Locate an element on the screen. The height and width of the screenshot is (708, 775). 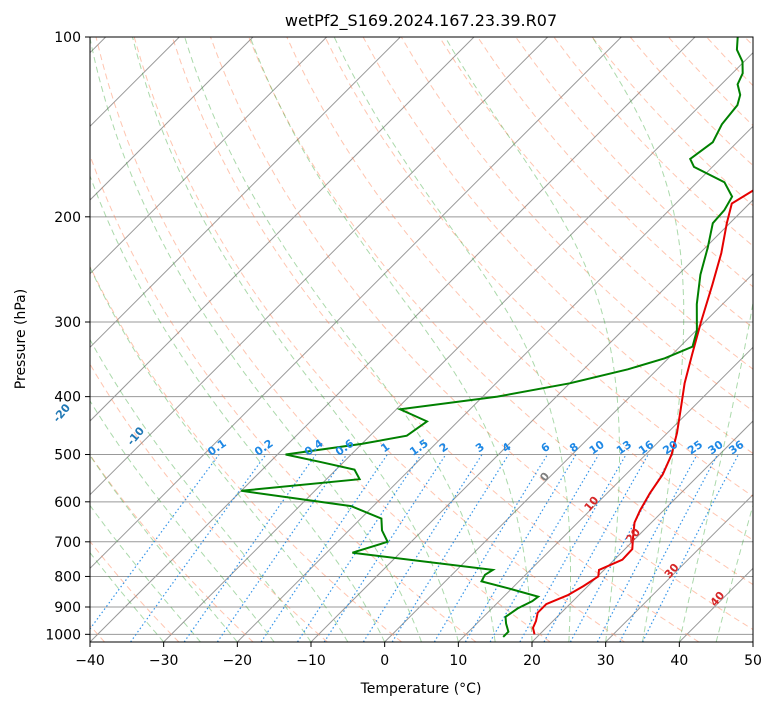
x-tick-label: 40 is located at coordinates (679, 661).